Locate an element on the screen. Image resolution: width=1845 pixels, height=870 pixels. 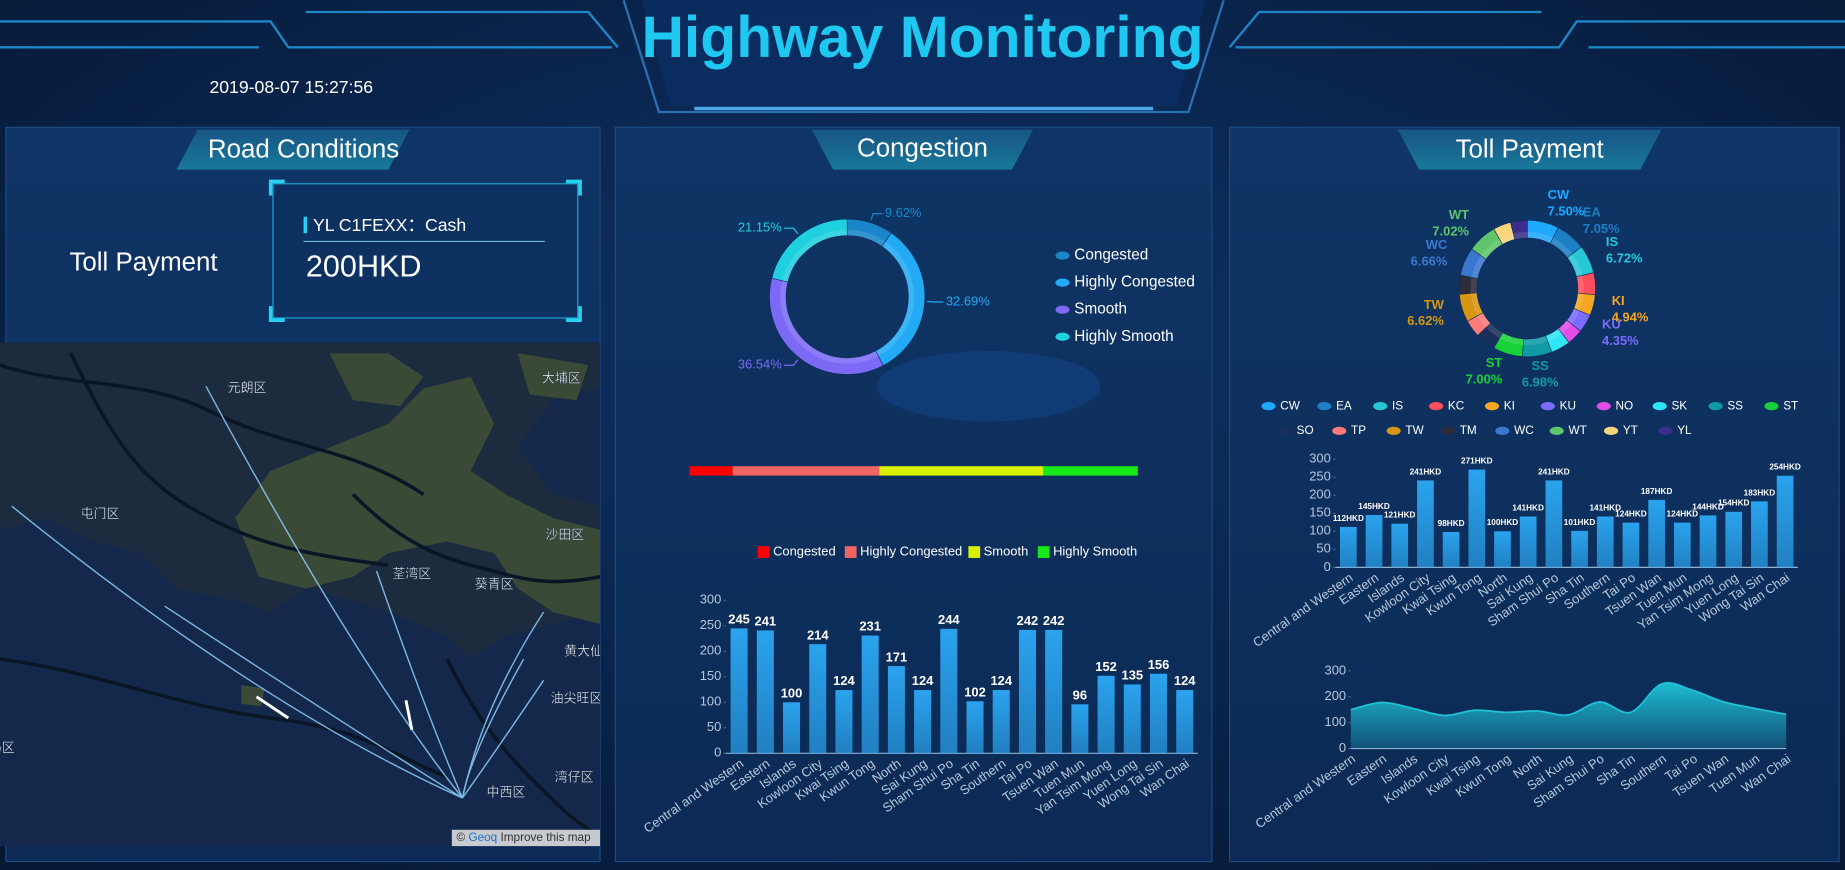
donut-label-value: 4.94% is located at coordinates (1630, 317).